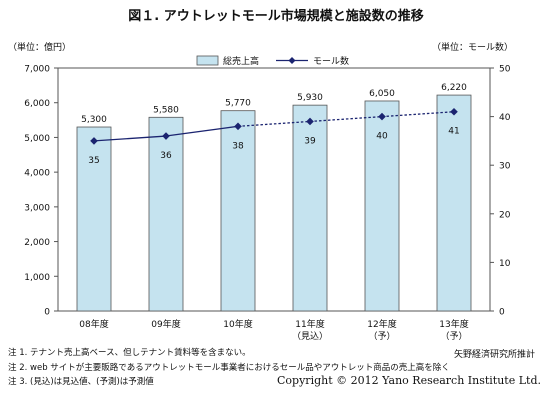  Describe the element at coordinates (207, 60) in the screenshot. I see `legend-bar-swatch` at that location.